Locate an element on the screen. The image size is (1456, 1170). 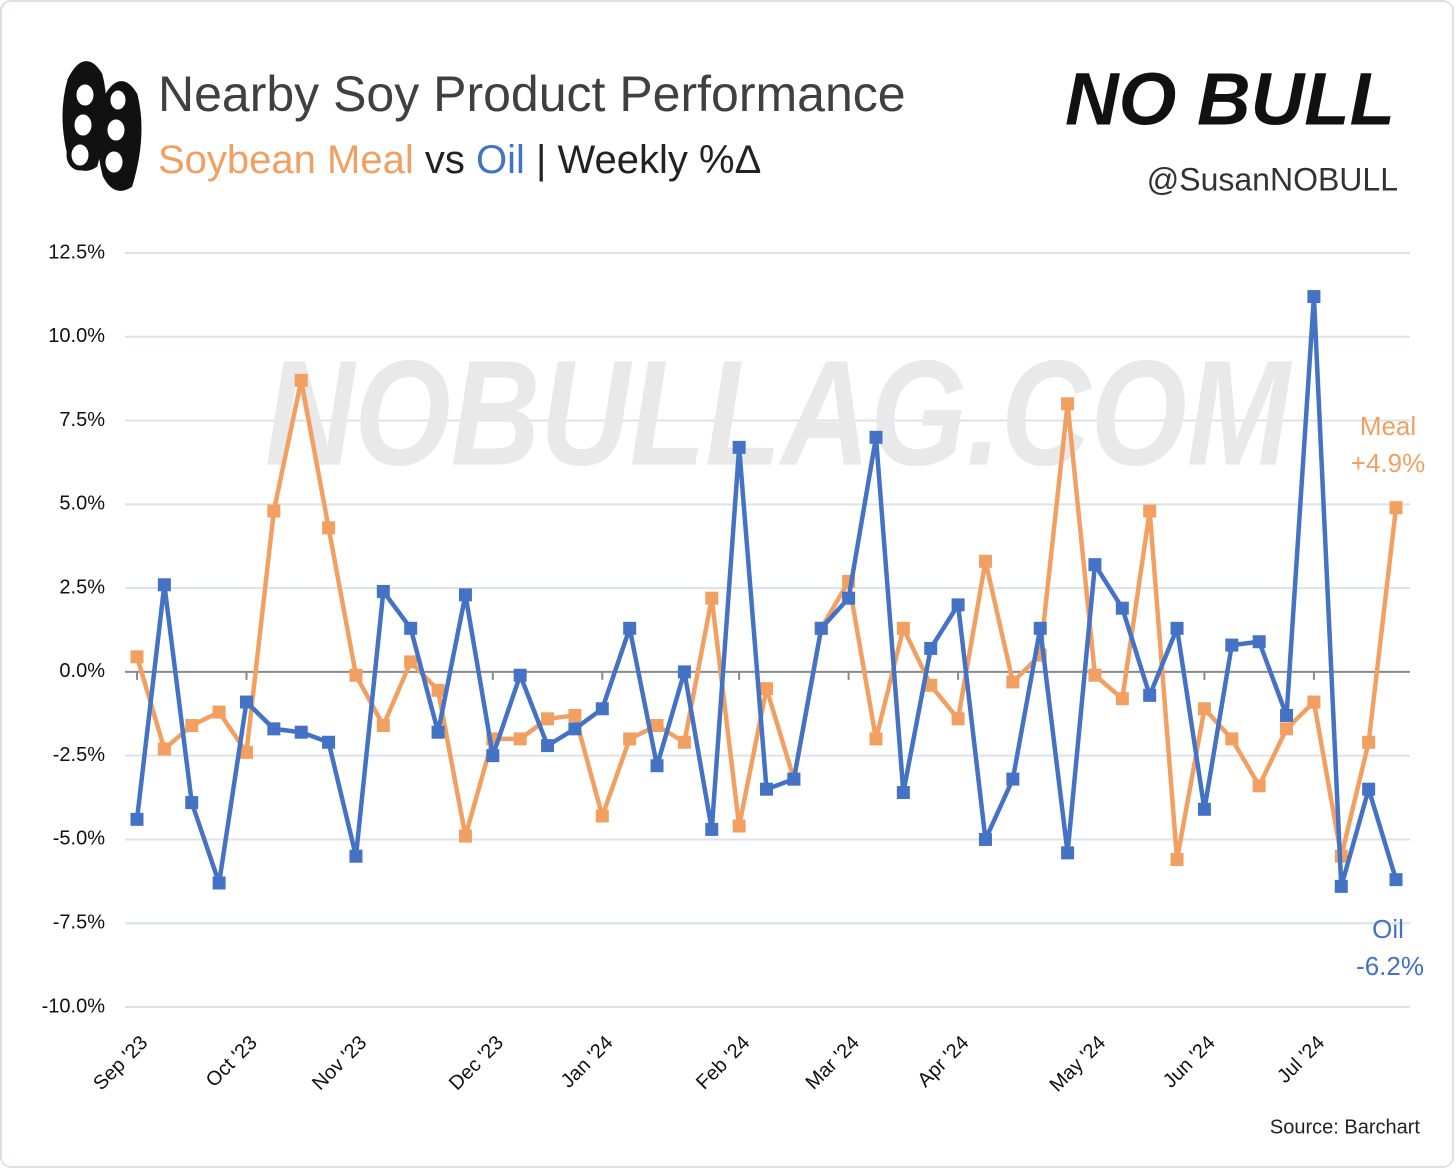
watermark: NOBULLAG.COM is located at coordinates (779, 413).